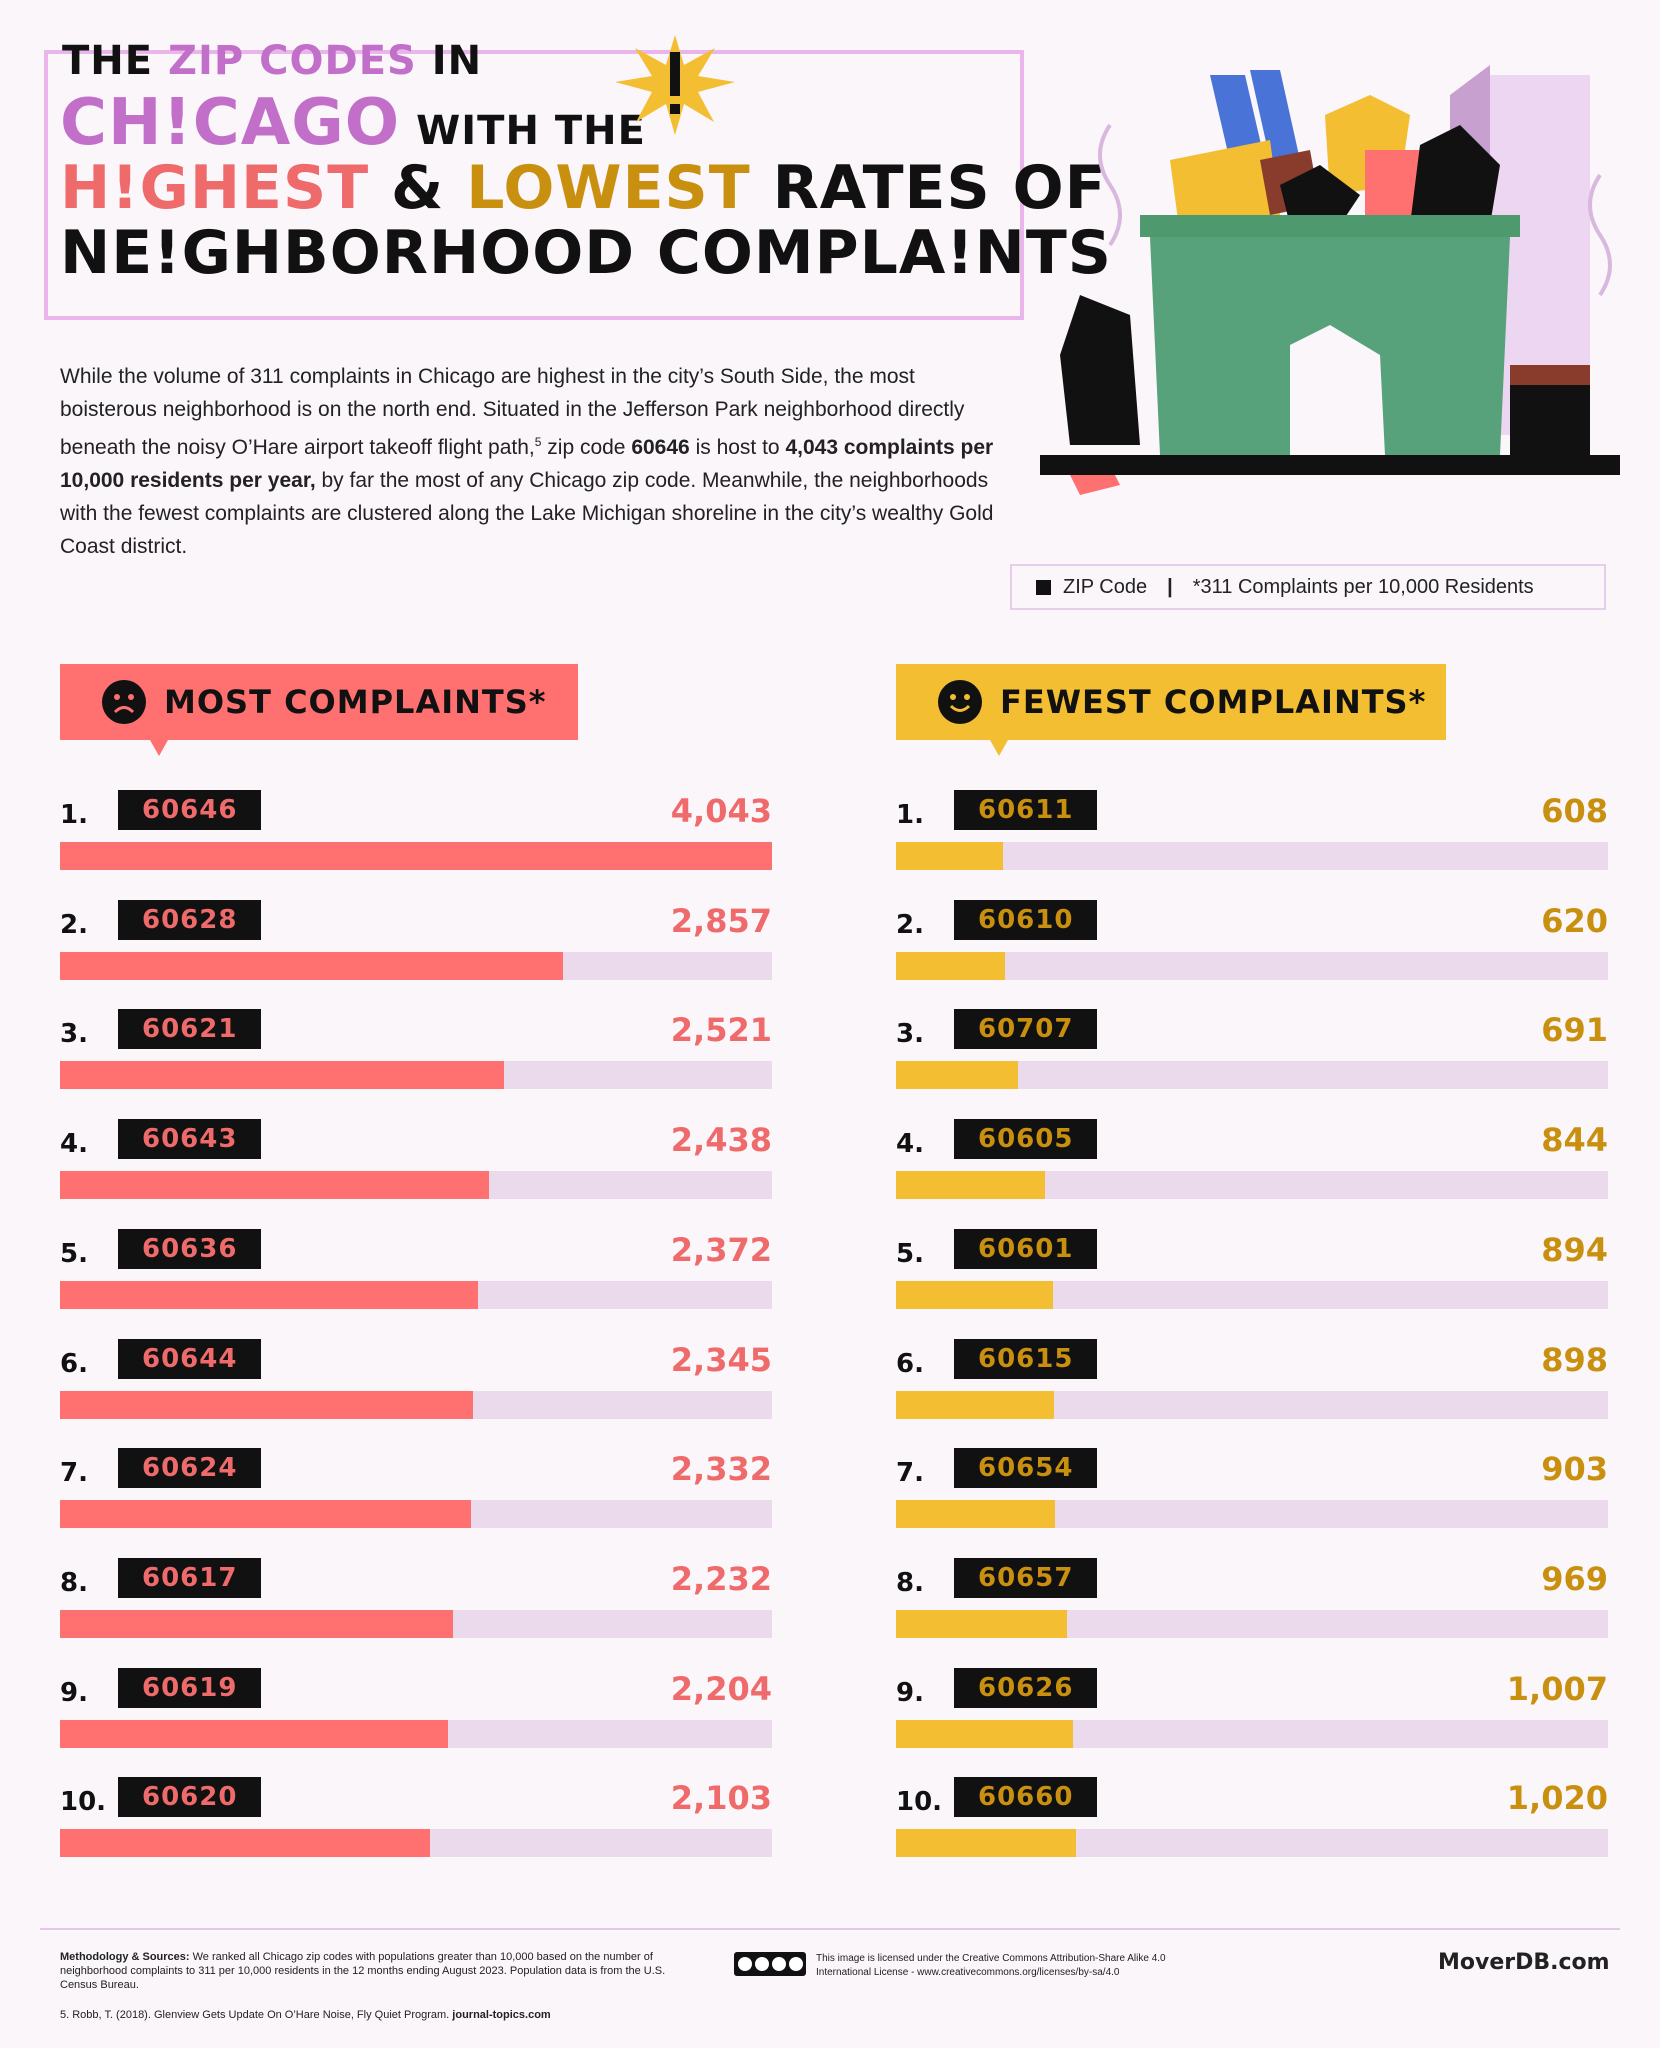 The height and width of the screenshot is (2048, 1660). What do you see at coordinates (721, 1688) in the screenshot?
I see `value-label: 2,204` at bounding box center [721, 1688].